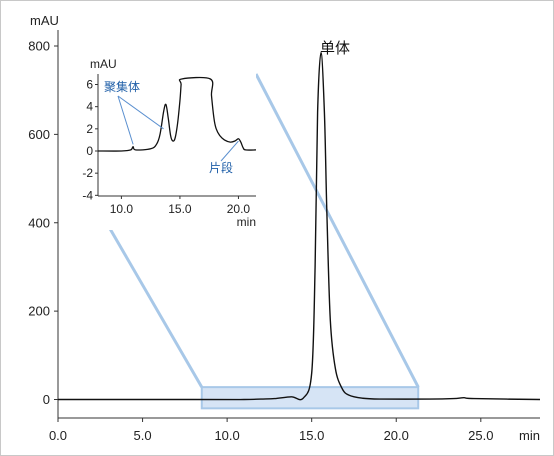 This screenshot has height=456, width=554. I want to click on y-tick-label: 600, so click(39, 134).